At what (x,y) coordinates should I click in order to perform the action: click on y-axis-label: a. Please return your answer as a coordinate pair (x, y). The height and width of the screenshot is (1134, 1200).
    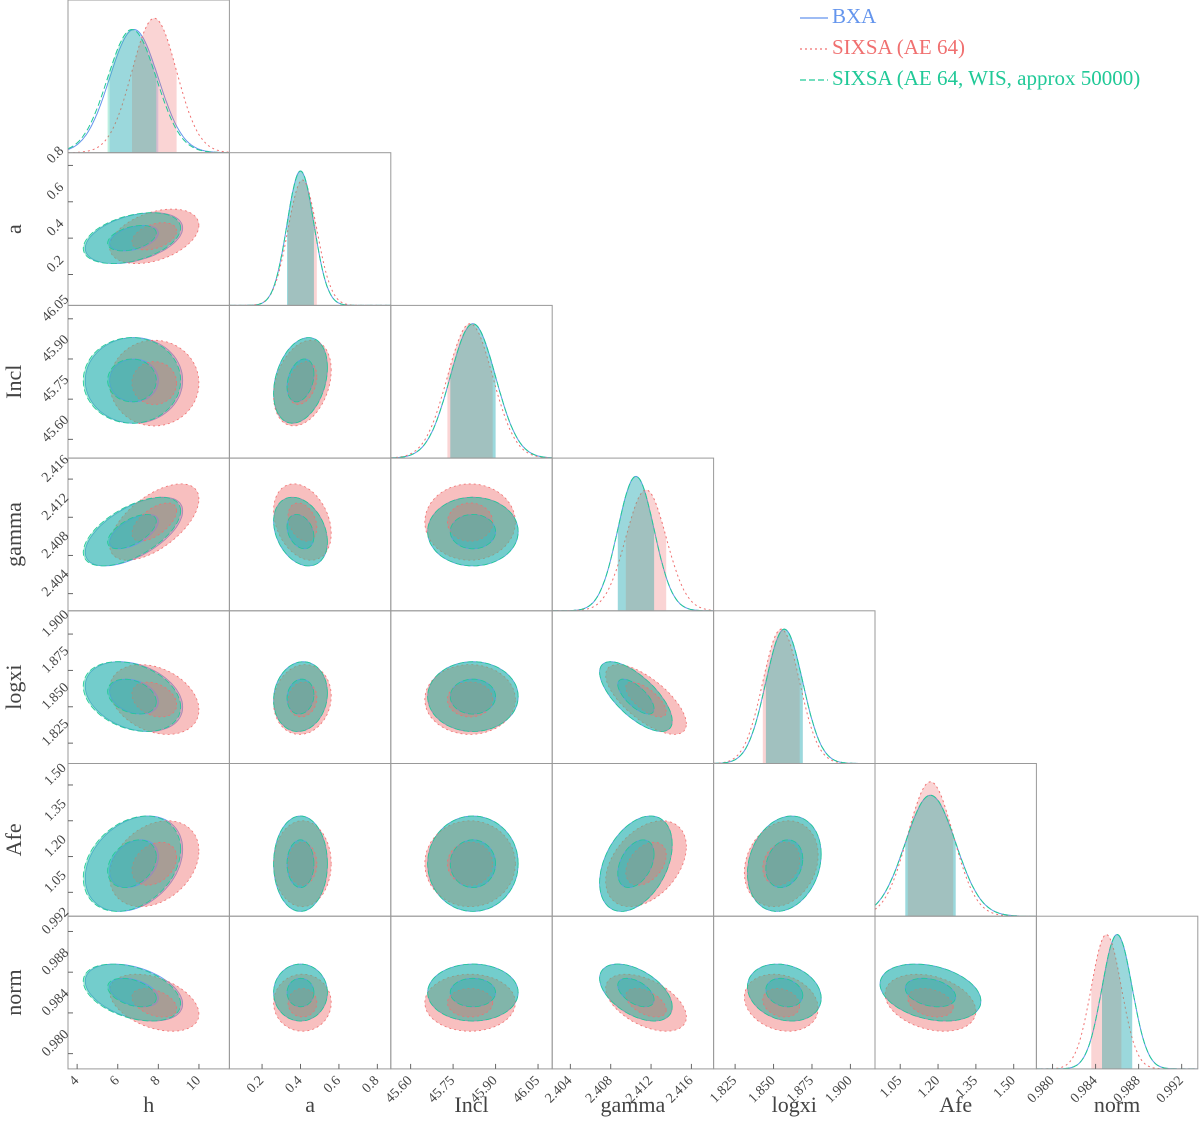
    Looking at the image, I should click on (13, 229).